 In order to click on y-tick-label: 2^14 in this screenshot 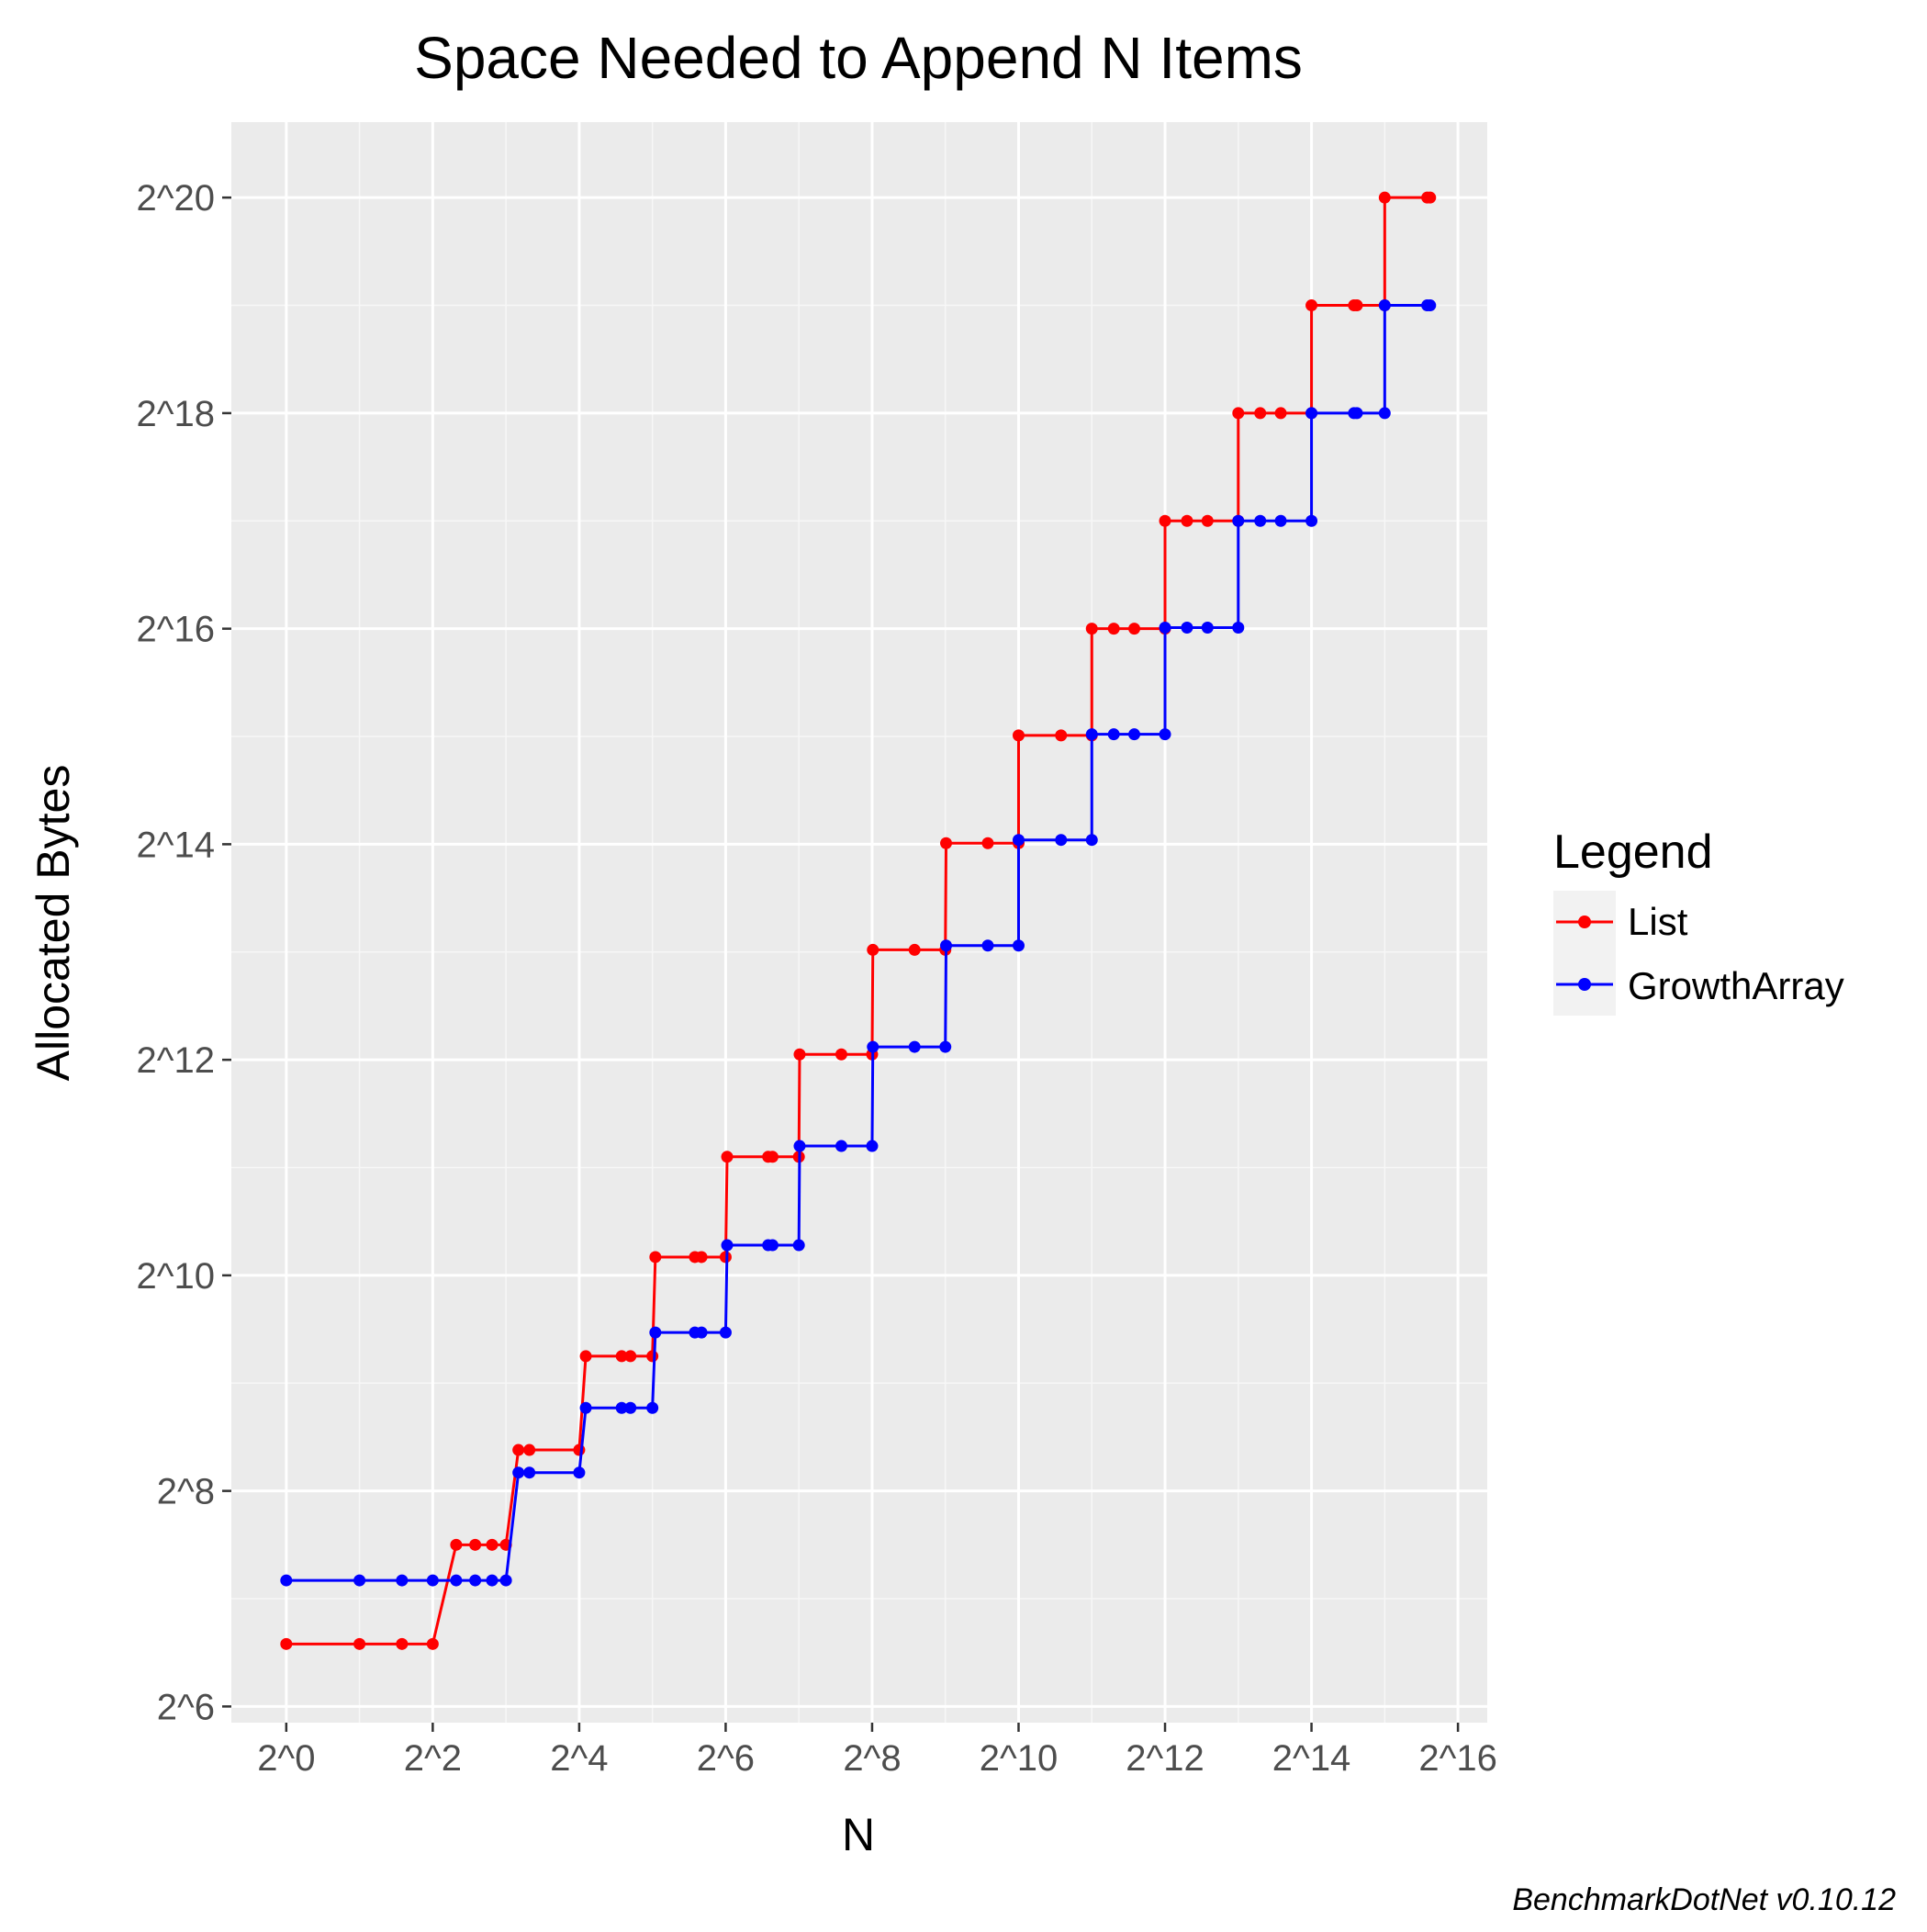, I will do `click(176, 845)`.